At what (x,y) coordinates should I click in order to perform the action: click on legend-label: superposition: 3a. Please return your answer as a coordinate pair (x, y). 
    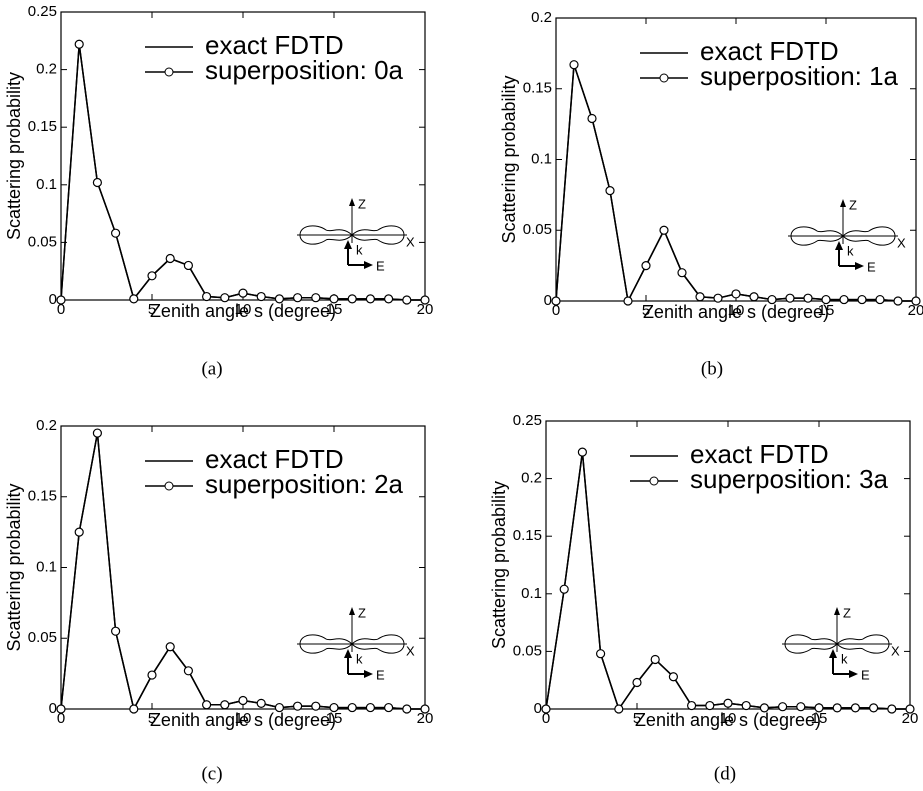
    Looking at the image, I should click on (789, 479).